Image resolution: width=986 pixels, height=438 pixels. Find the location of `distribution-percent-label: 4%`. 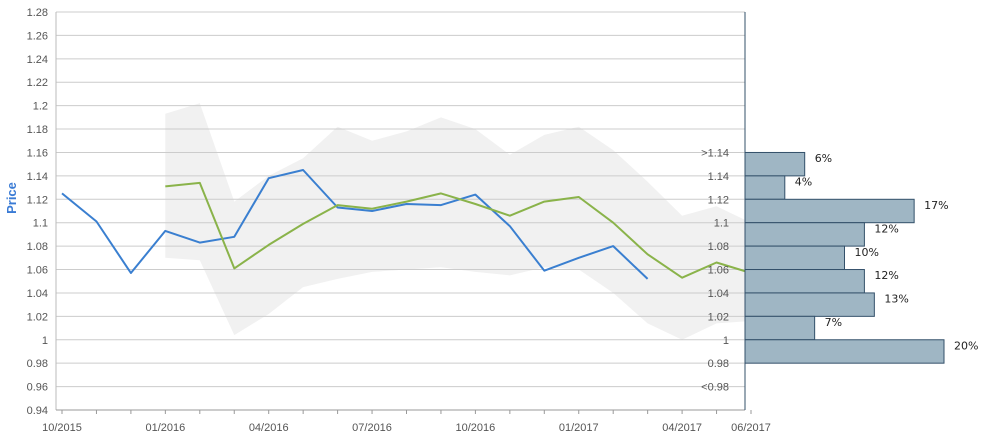

distribution-percent-label: 4% is located at coordinates (803, 182).